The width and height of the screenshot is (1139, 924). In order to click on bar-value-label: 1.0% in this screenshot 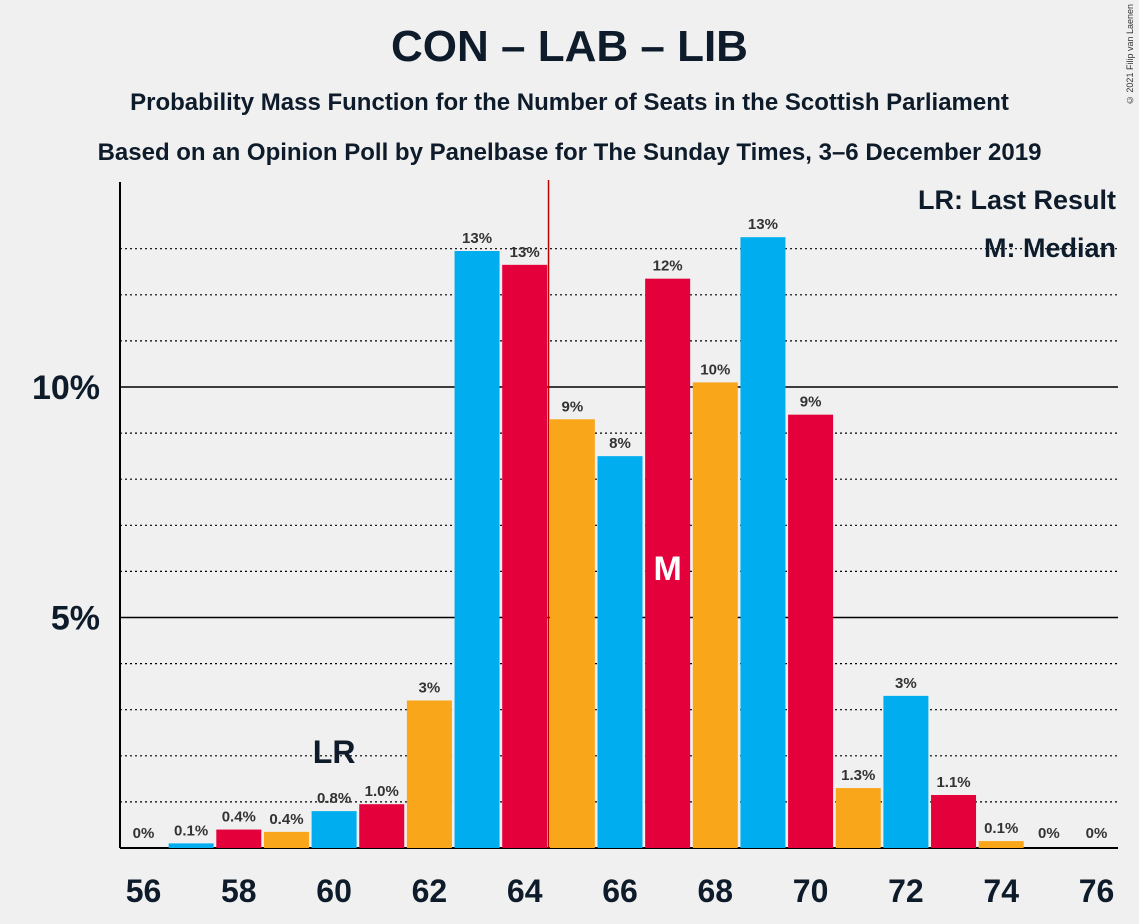, I will do `click(382, 791)`.